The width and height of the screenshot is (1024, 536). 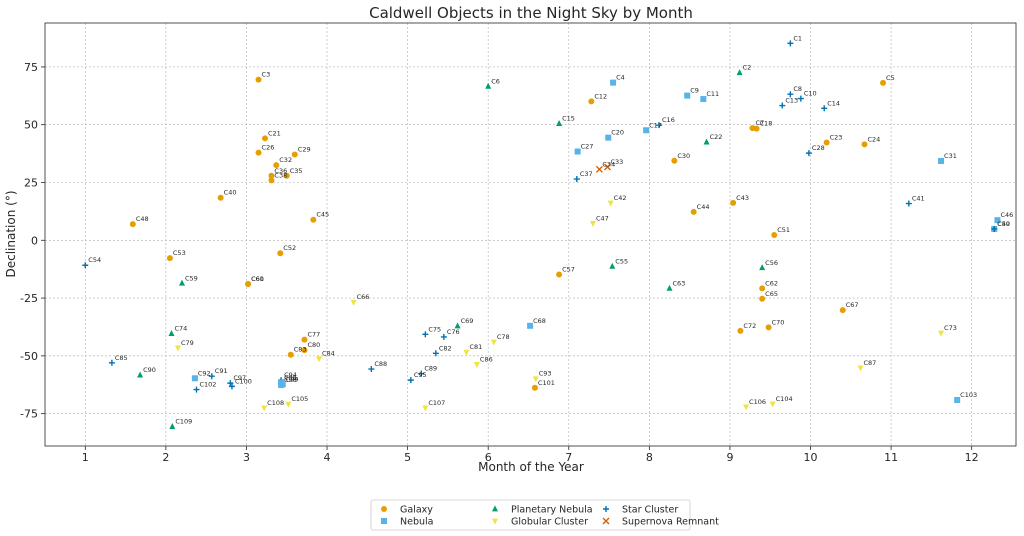 I want to click on point-label: C87, so click(x=869, y=363).